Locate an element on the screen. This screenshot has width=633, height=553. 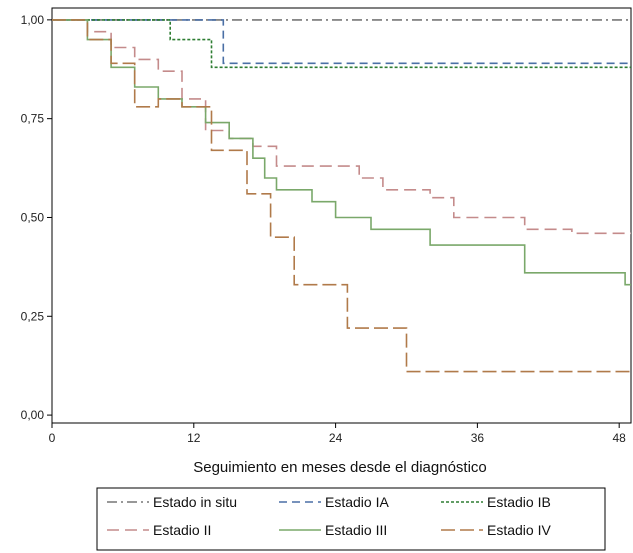
legend-box is located at coordinates (351, 519).